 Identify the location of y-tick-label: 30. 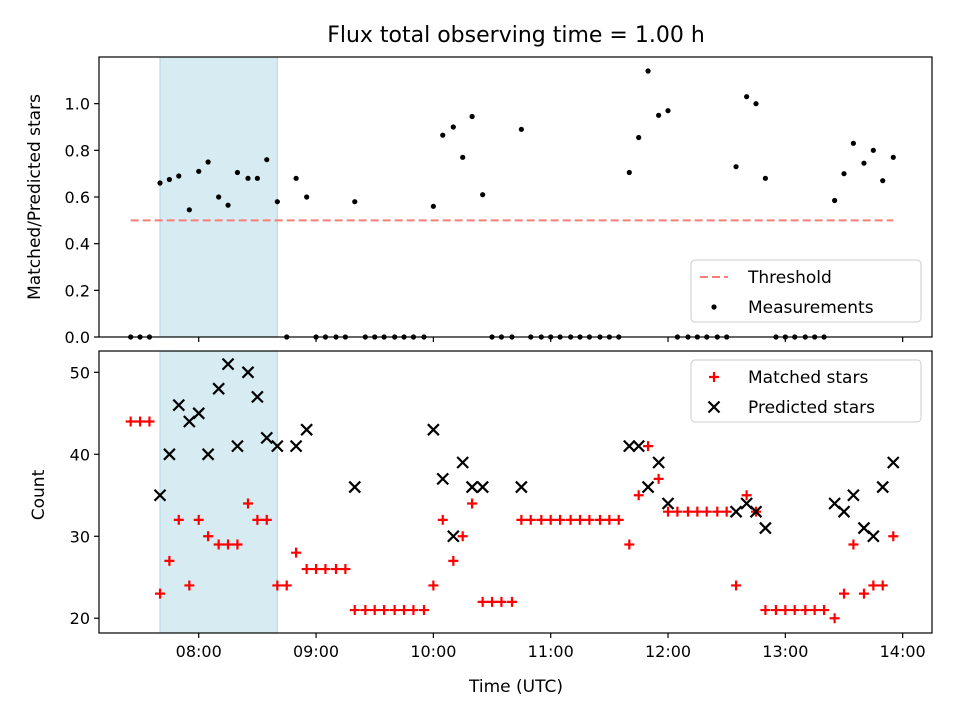
(80, 536).